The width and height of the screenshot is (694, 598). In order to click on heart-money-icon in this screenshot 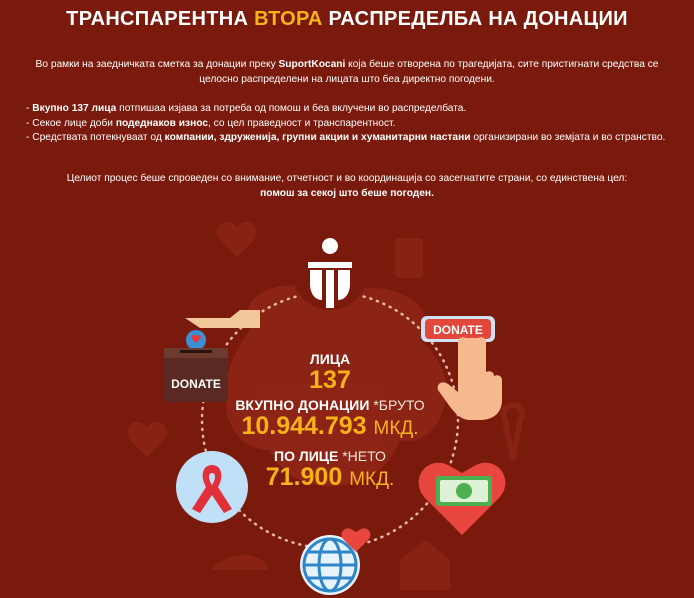, I will do `click(462, 498)`.